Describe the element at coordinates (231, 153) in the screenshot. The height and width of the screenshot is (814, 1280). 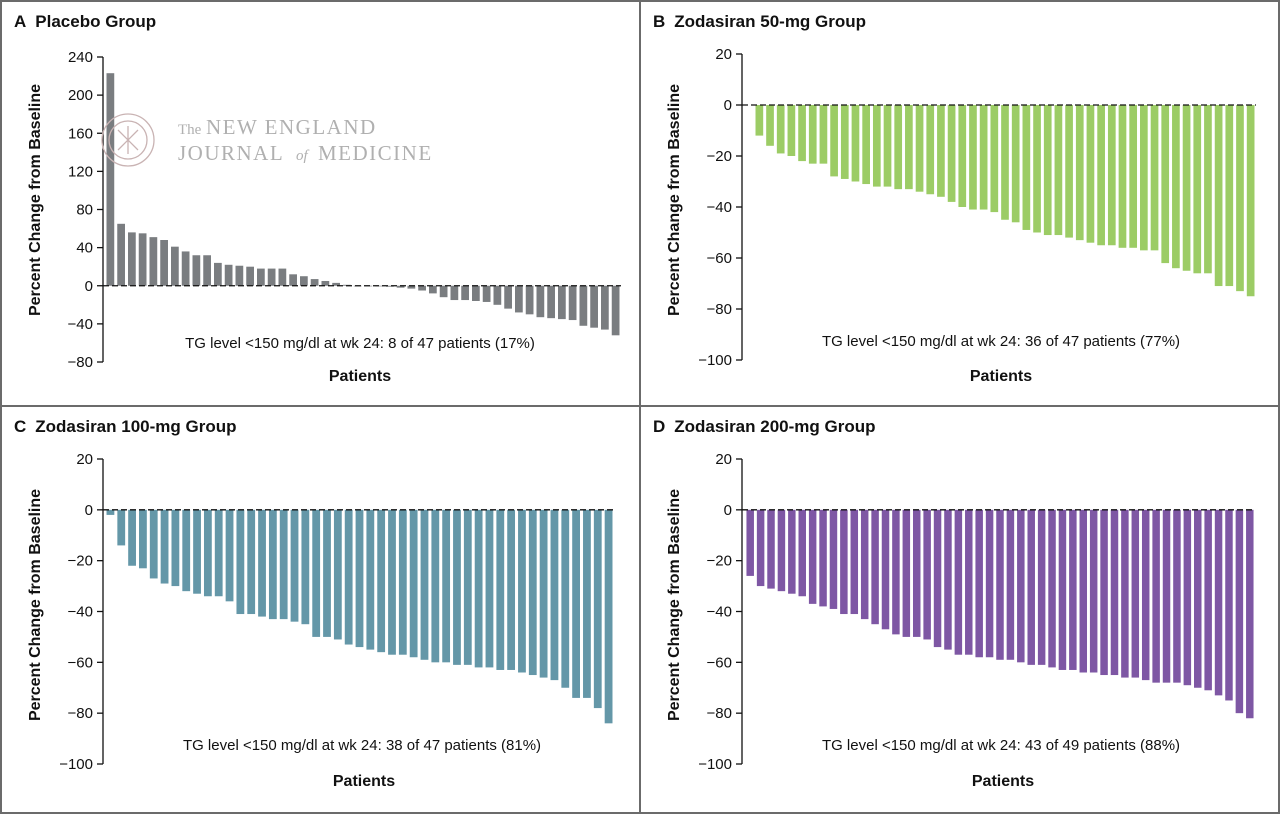
I see `watermark-journal: JOURNAL` at that location.